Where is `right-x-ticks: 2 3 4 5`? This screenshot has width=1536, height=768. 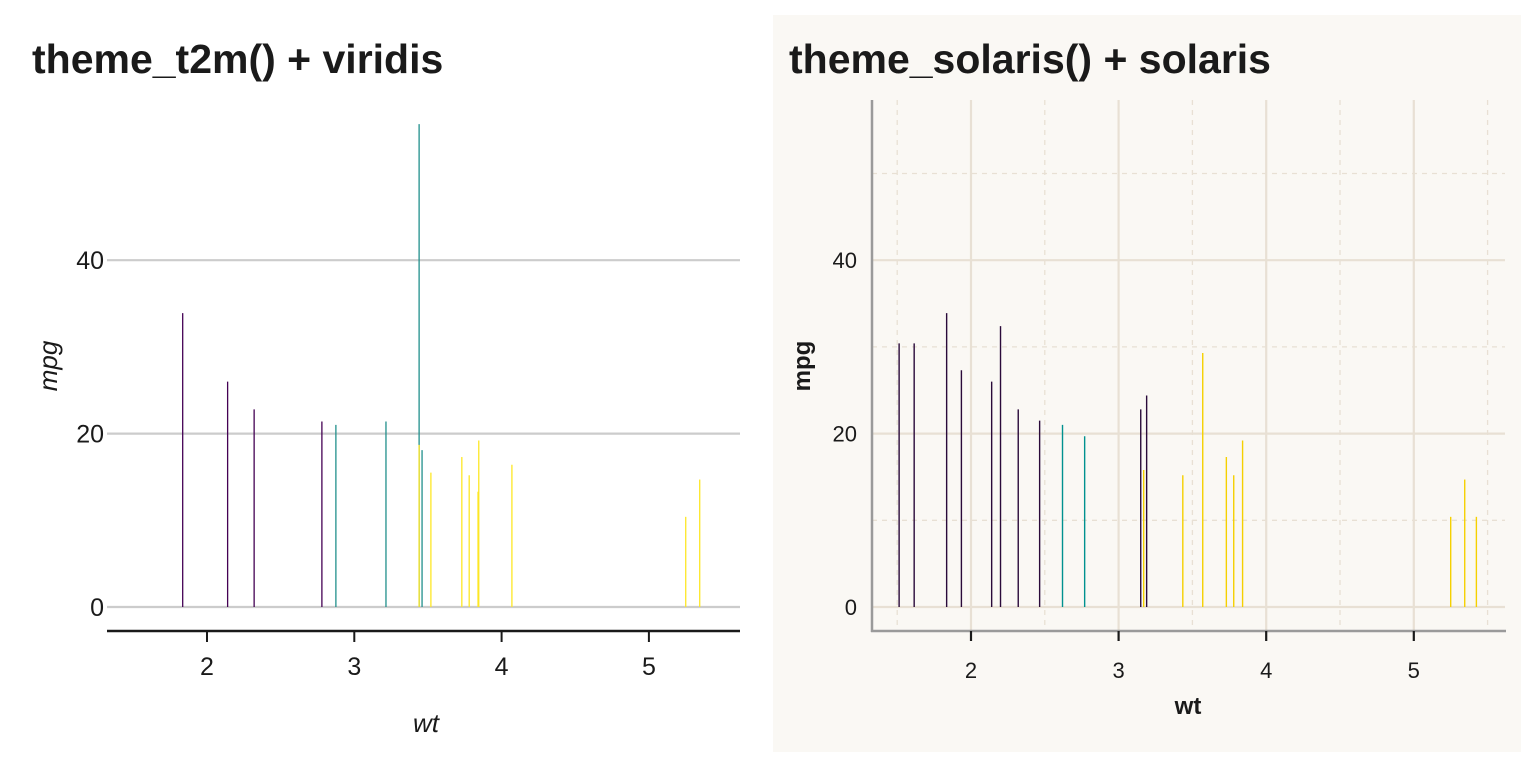 right-x-ticks: 2 3 4 5 is located at coordinates (1192, 657).